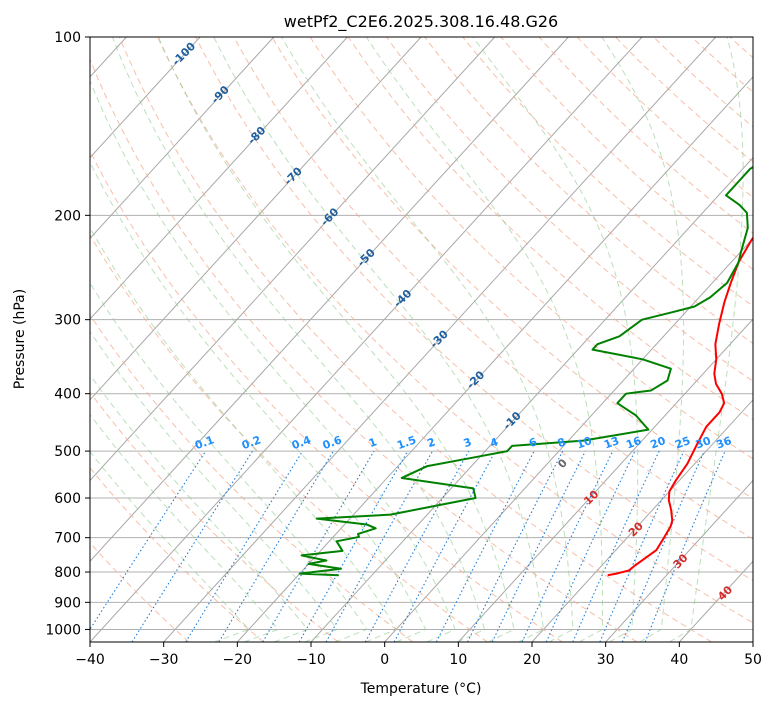 This screenshot has height=708, width=775. Describe the element at coordinates (703, 443) in the screenshot. I see `mixing-ratio-label: 30` at that location.